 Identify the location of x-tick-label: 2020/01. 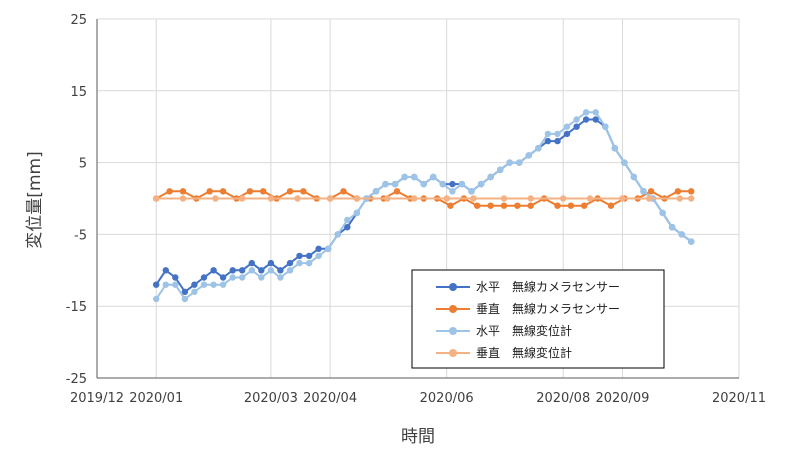
(156, 398).